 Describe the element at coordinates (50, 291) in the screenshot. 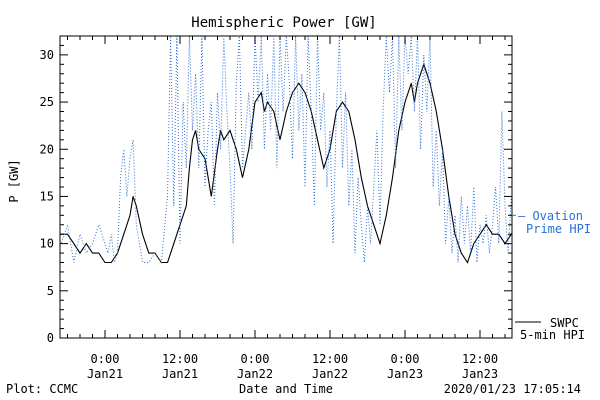

I see `y-tick-label: 5` at that location.